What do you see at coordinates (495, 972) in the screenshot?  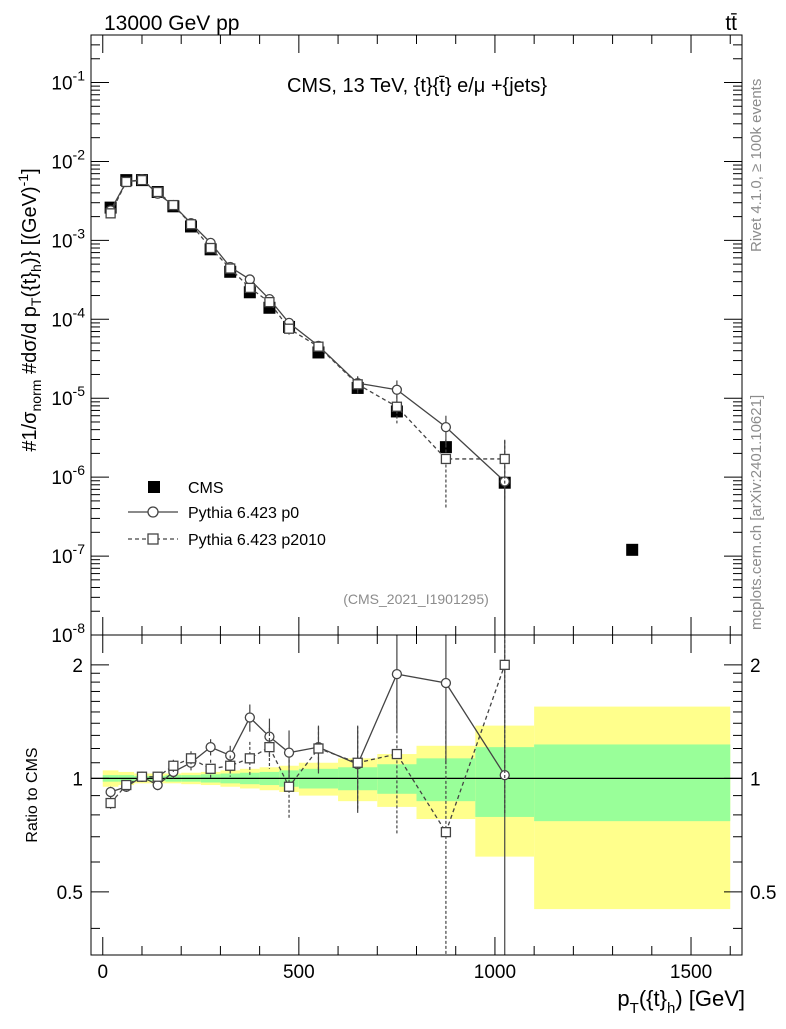 I see `x-tick-label: 1000` at bounding box center [495, 972].